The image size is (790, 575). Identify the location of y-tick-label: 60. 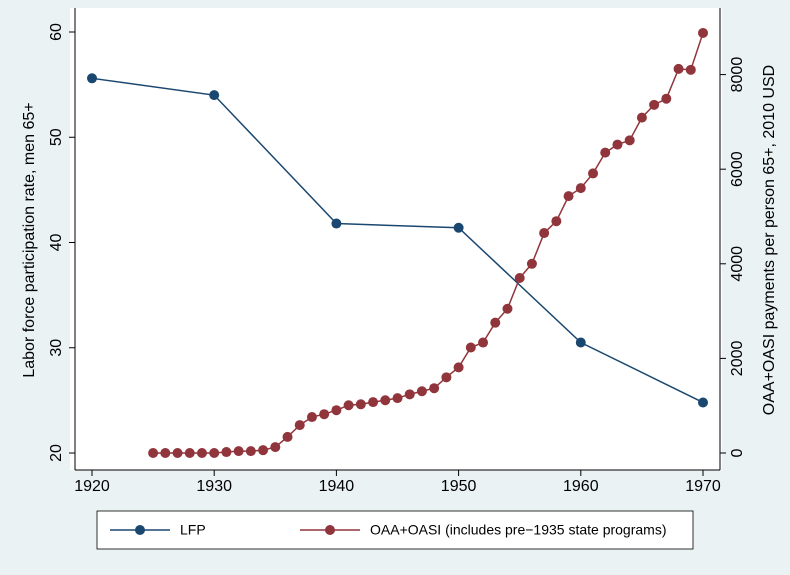
(56, 32).